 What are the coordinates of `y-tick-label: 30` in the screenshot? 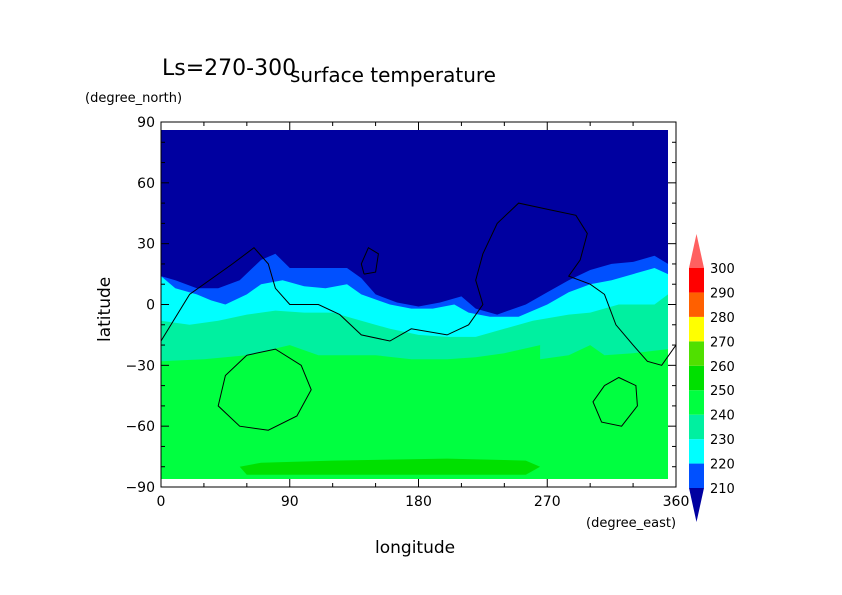 It's located at (146, 245).